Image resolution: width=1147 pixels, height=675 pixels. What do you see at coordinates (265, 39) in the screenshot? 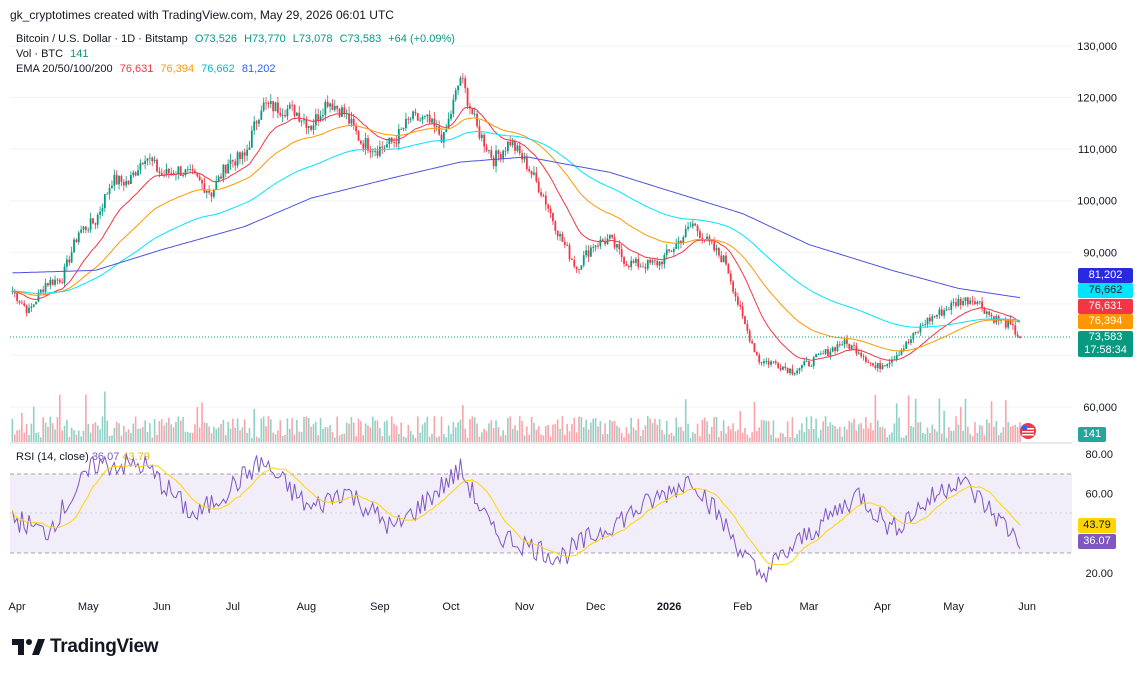
I see `high-value: H73,770` at bounding box center [265, 39].